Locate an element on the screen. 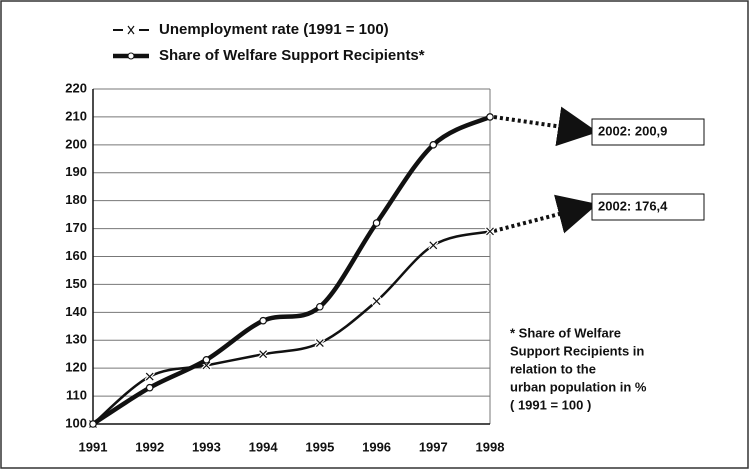 This screenshot has width=749, height=469. y-tick-label: 150 is located at coordinates (76, 283).